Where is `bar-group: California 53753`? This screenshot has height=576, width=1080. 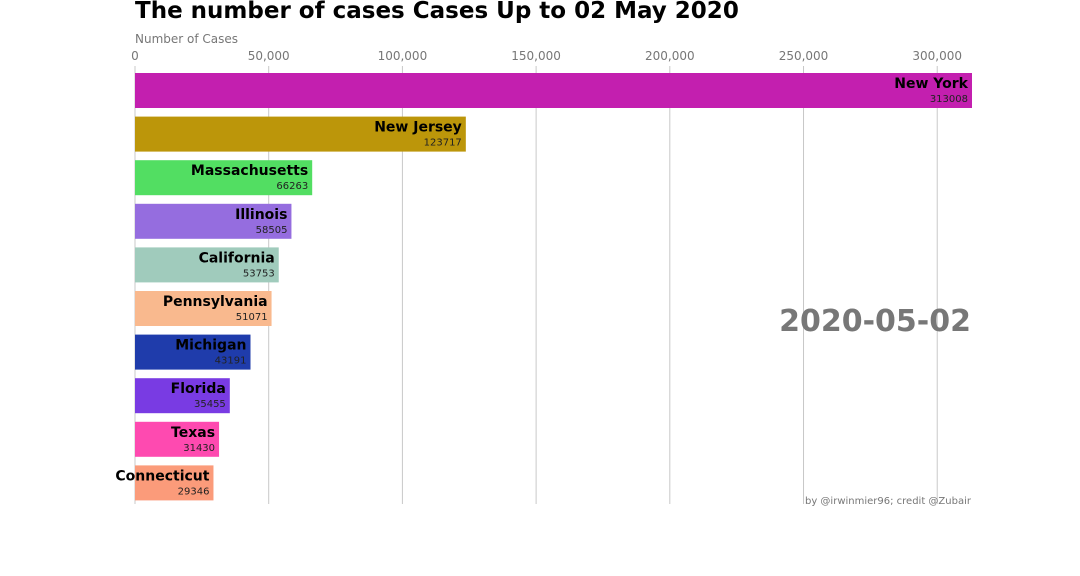
bar-group: California 53753 is located at coordinates (207, 265).